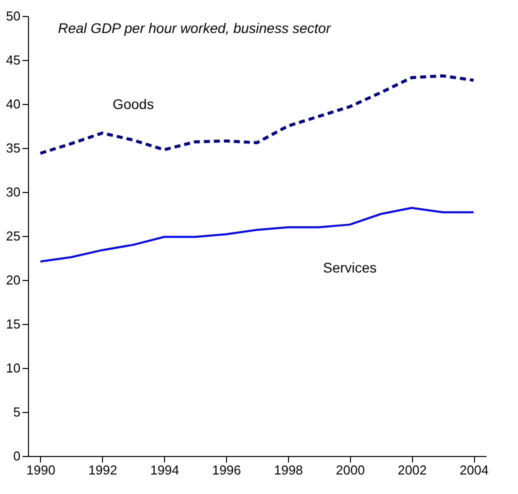 The height and width of the screenshot is (494, 518). What do you see at coordinates (13, 104) in the screenshot?
I see `y-tick-label: 40` at bounding box center [13, 104].